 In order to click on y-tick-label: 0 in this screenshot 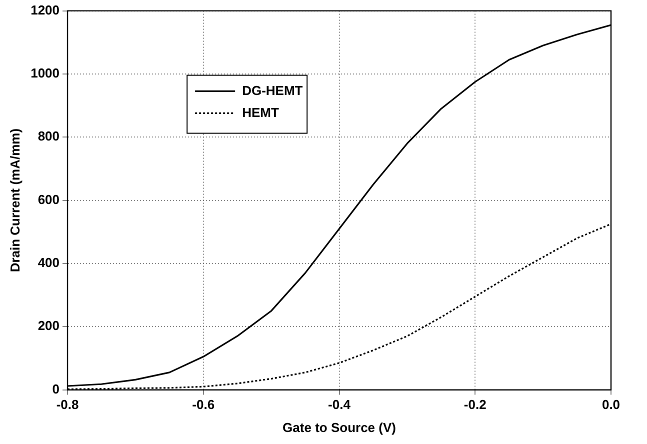, I will do `click(56, 388)`.